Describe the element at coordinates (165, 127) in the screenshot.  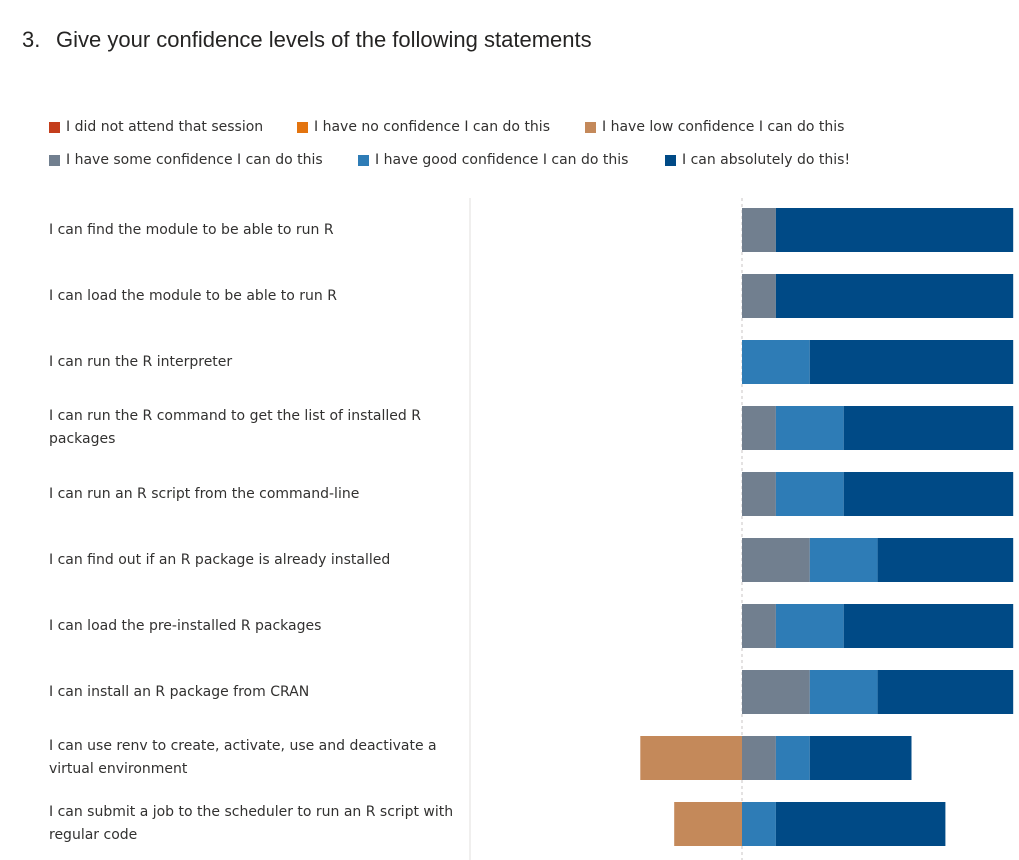
I see `legend-label: I did not attend that session` at that location.